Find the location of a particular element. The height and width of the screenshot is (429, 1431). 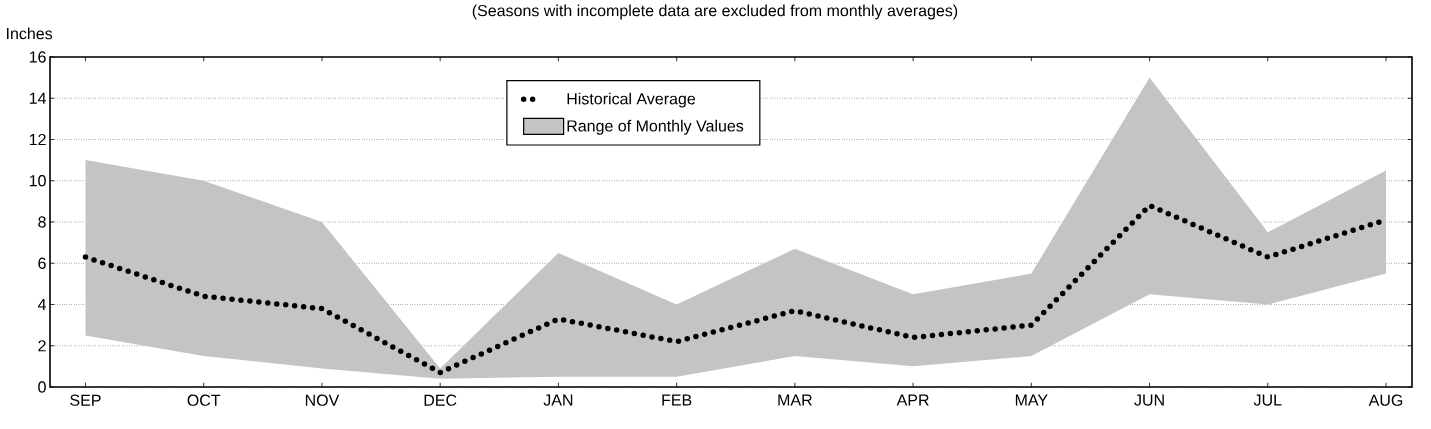

y-tick-label: 14 is located at coordinates (37, 98).